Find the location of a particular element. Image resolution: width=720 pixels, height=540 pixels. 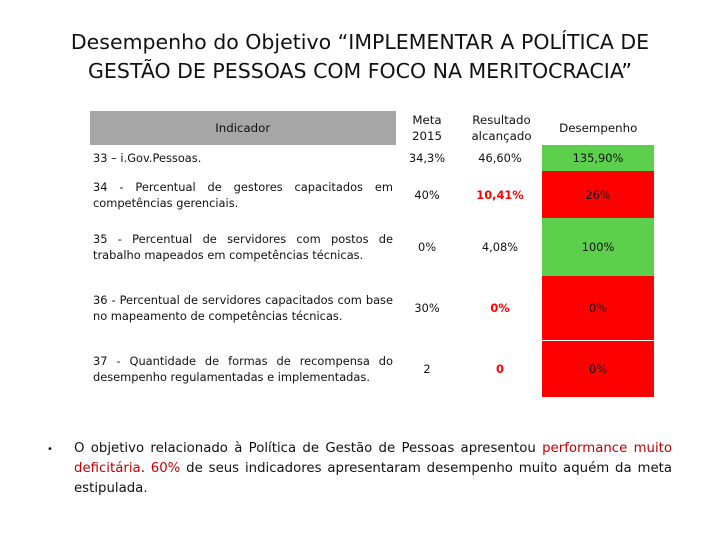

row-target: 30% is located at coordinates (427, 308).